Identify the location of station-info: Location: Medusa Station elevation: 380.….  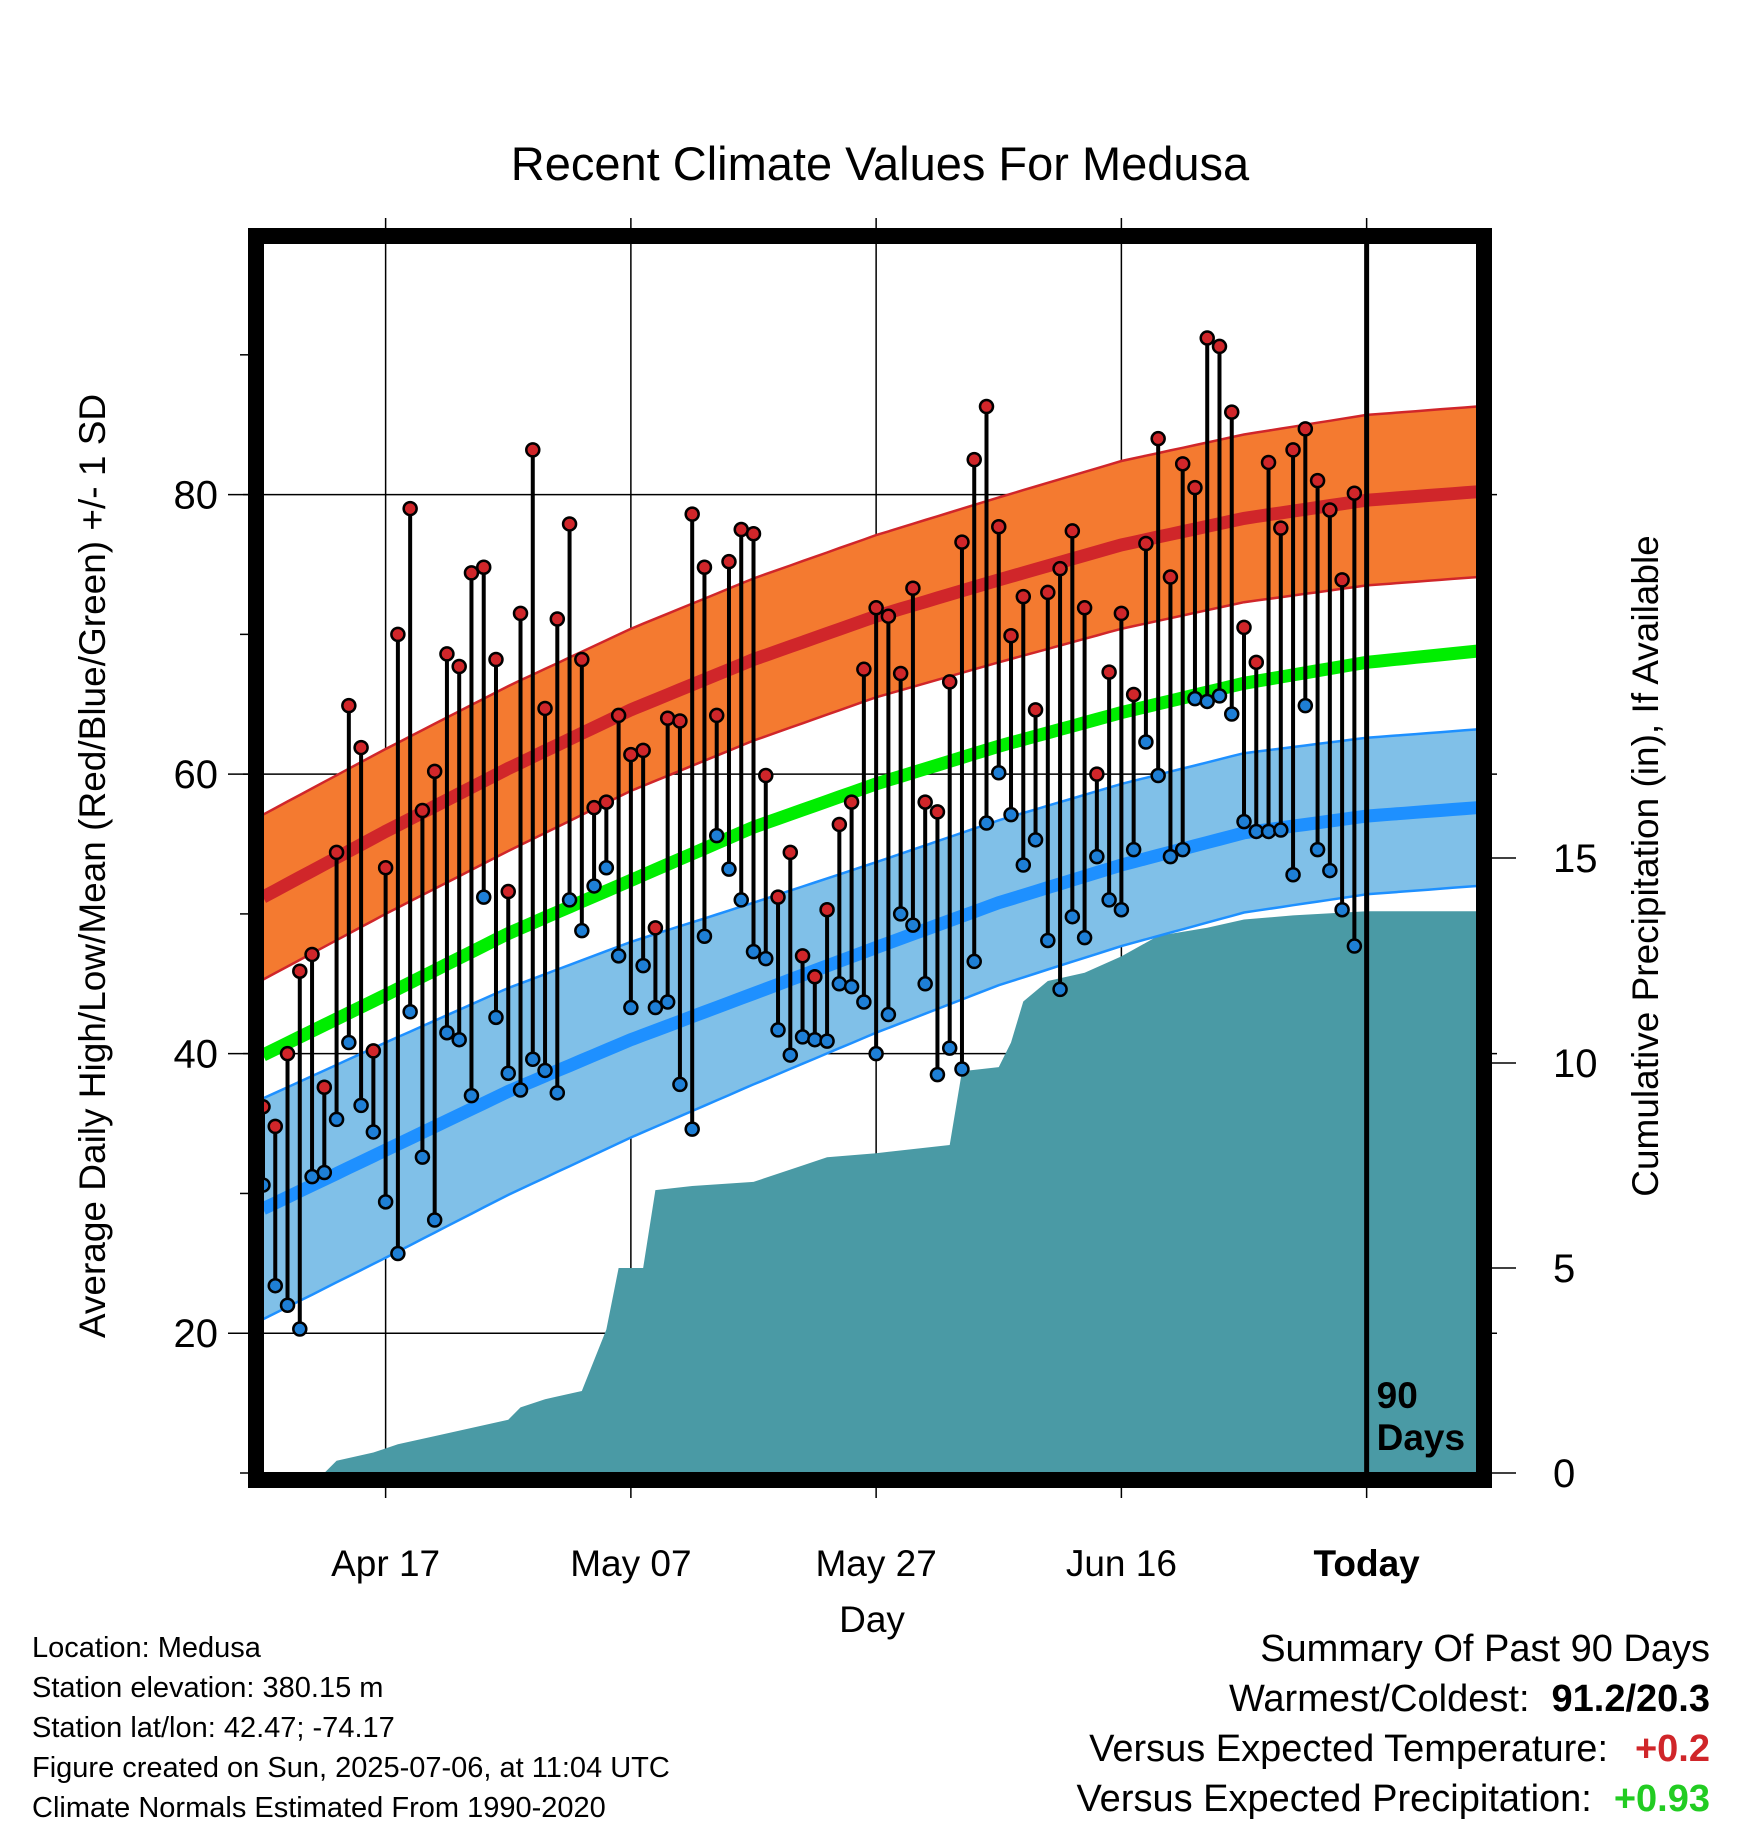
(351, 1728).